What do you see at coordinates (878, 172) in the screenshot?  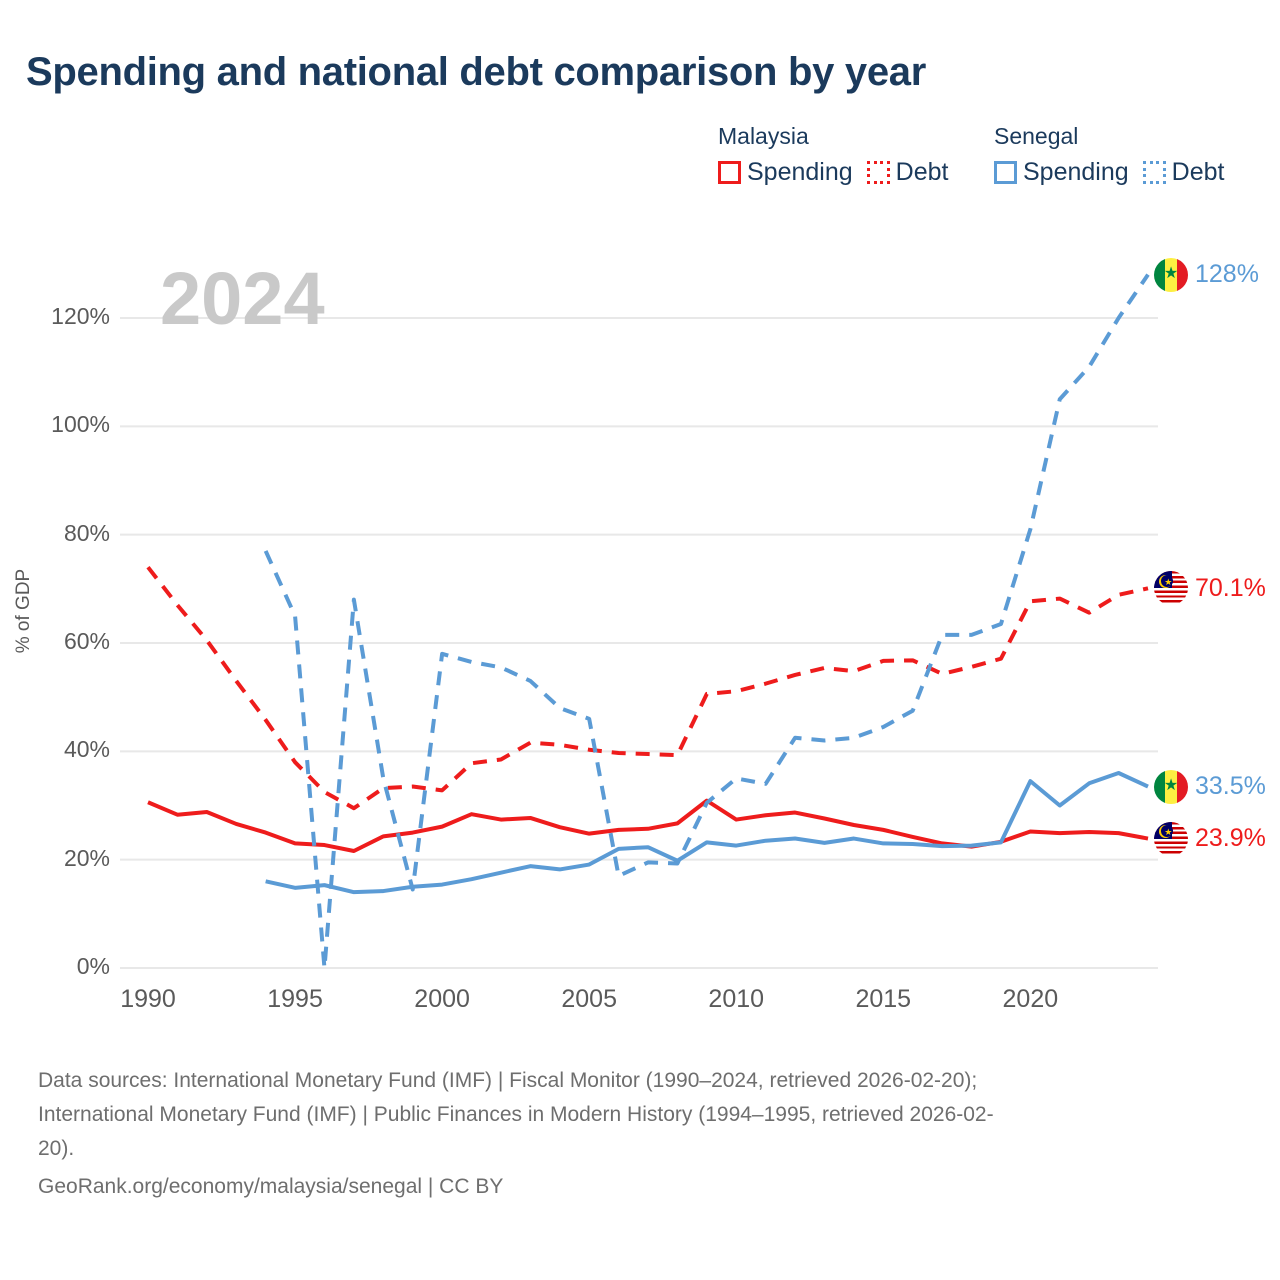 I see `legend-swatch-dotted-red-icon` at bounding box center [878, 172].